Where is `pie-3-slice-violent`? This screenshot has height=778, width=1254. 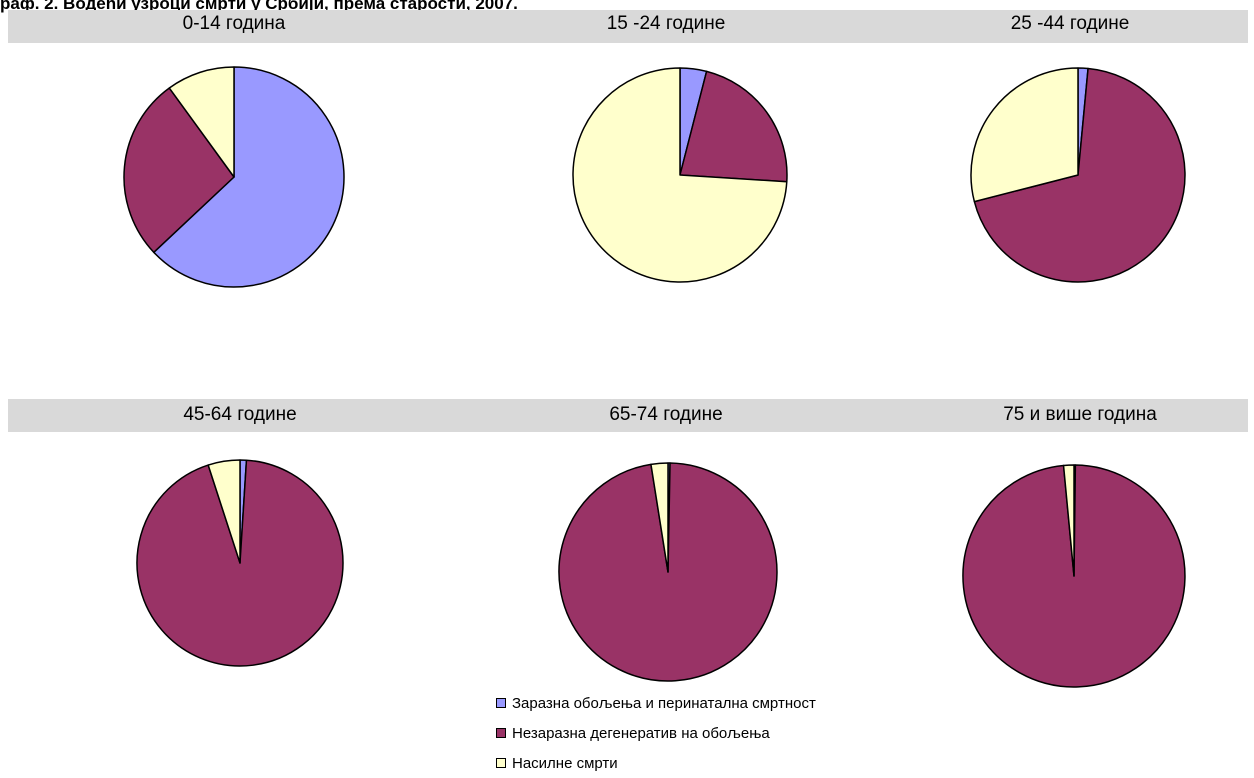
pie-3-slice-violent is located at coordinates (224, 511).